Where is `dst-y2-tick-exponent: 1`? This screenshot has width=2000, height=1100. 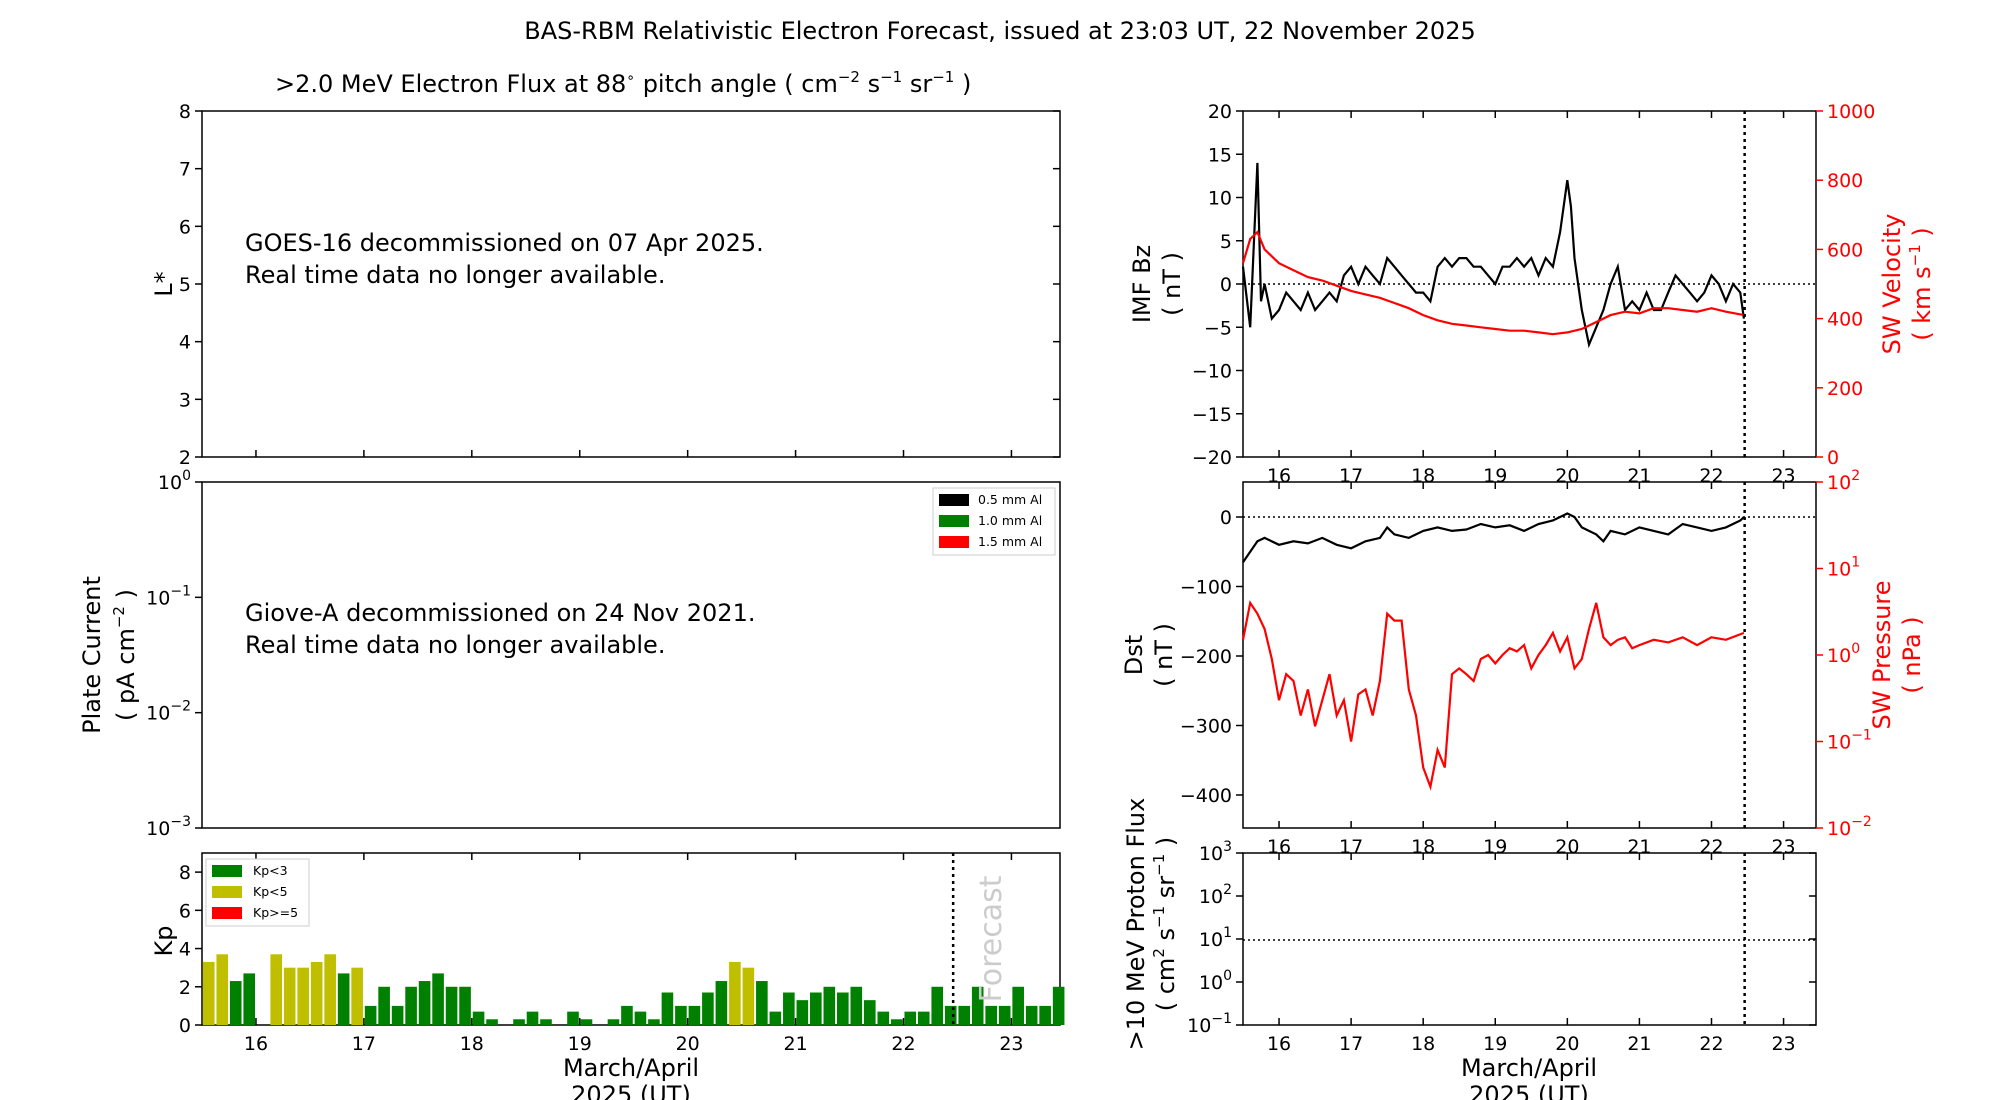
dst-y2-tick-exponent: 1 is located at coordinates (1855, 563).